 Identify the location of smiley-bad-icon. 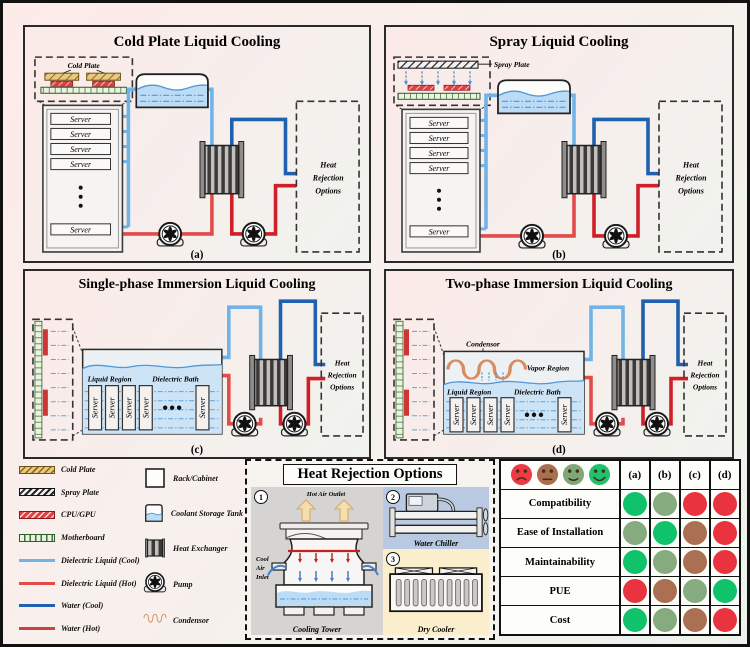
(521, 475).